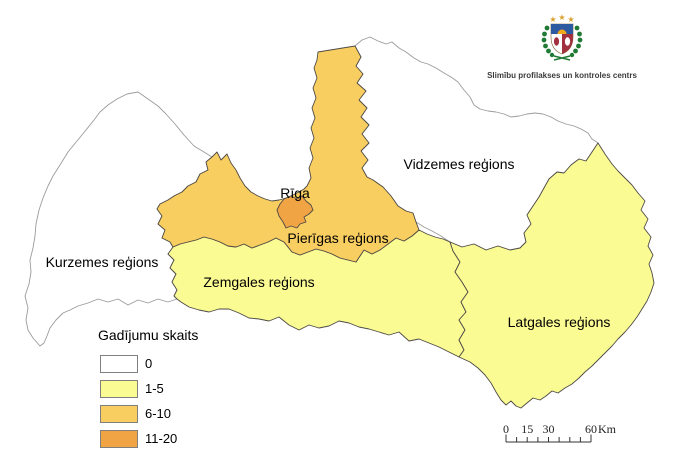 Image resolution: width=680 pixels, height=465 pixels. Describe the element at coordinates (295, 212) in the screenshot. I see `region-riga` at that location.